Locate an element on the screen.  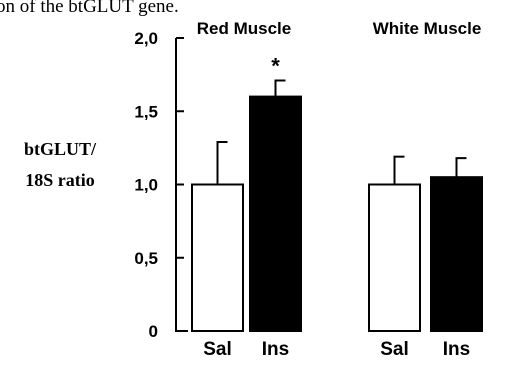
group-title: Red Muscle is located at coordinates (244, 28).